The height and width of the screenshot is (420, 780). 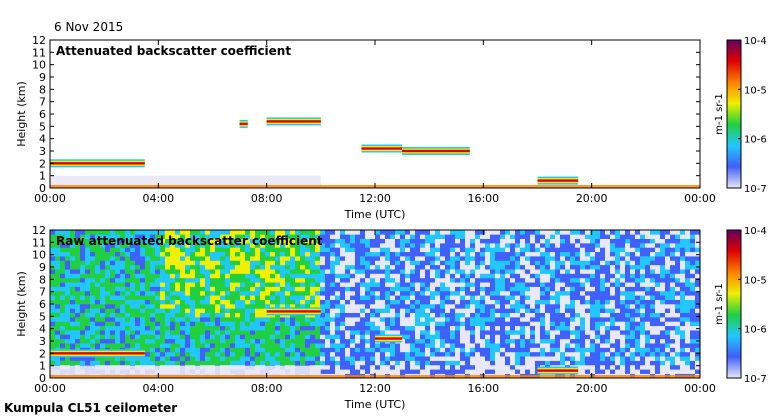 What do you see at coordinates (91, 408) in the screenshot?
I see `instrument-label: Kumpula CL51 ceilometer` at bounding box center [91, 408].